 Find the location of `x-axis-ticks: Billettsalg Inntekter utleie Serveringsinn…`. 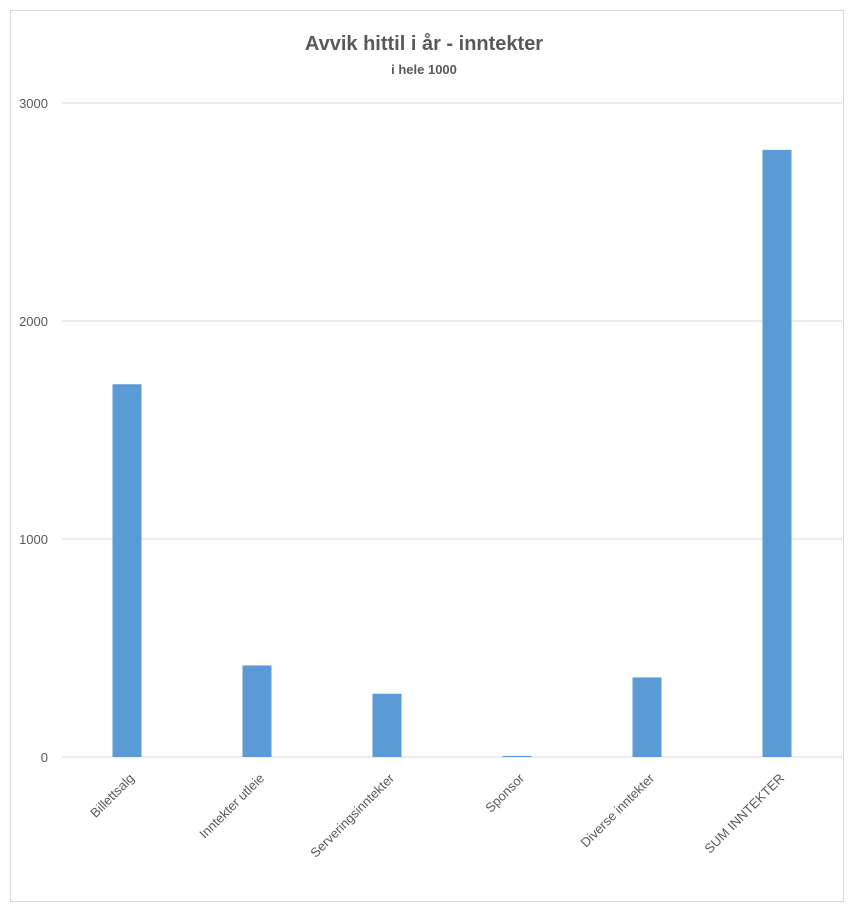

x-axis-ticks: Billettsalg Inntekter utleie Serveringsinn… is located at coordinates (437, 815).